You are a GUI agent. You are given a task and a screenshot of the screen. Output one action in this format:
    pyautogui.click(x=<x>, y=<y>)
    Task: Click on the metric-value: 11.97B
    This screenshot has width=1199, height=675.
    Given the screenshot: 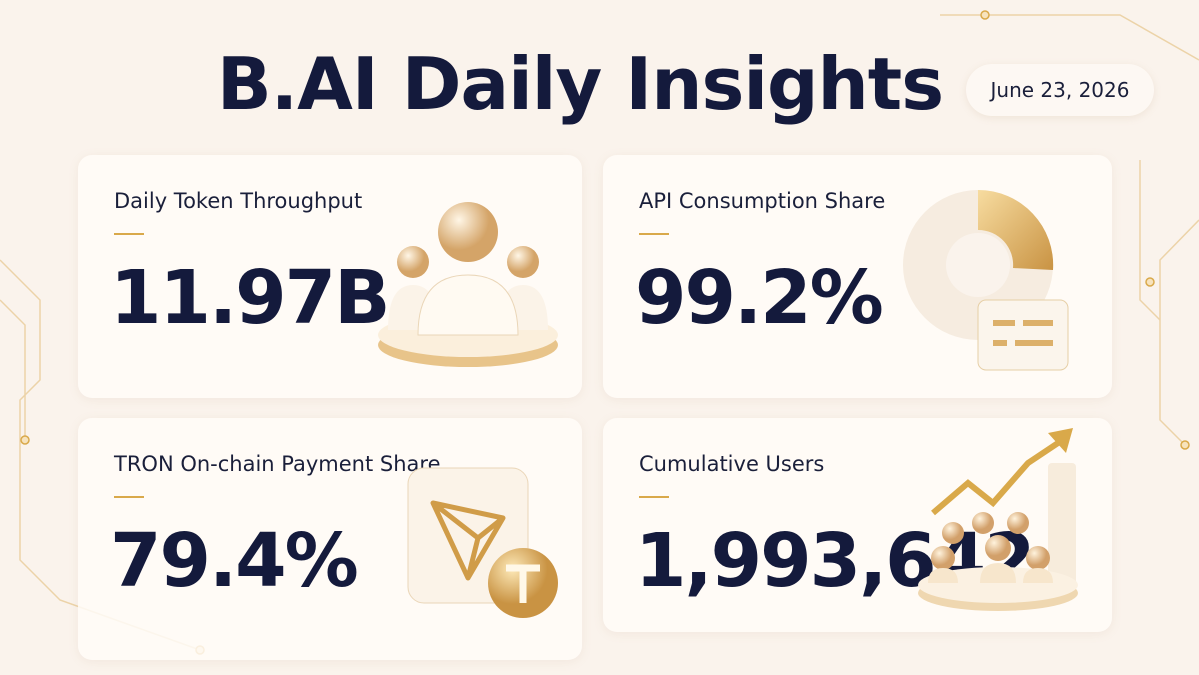 What is the action you would take?
    pyautogui.click(x=250, y=298)
    